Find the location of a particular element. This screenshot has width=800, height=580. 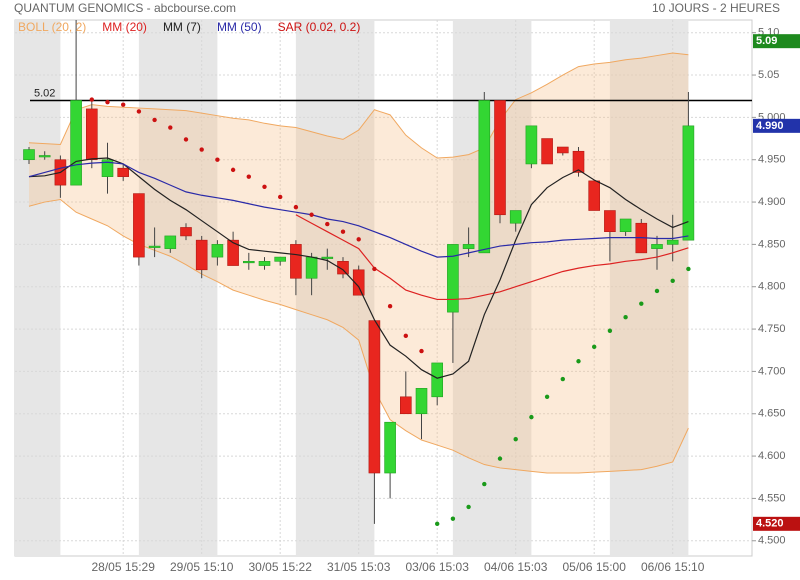

y-tick-label: 4.600 is located at coordinates (772, 456).